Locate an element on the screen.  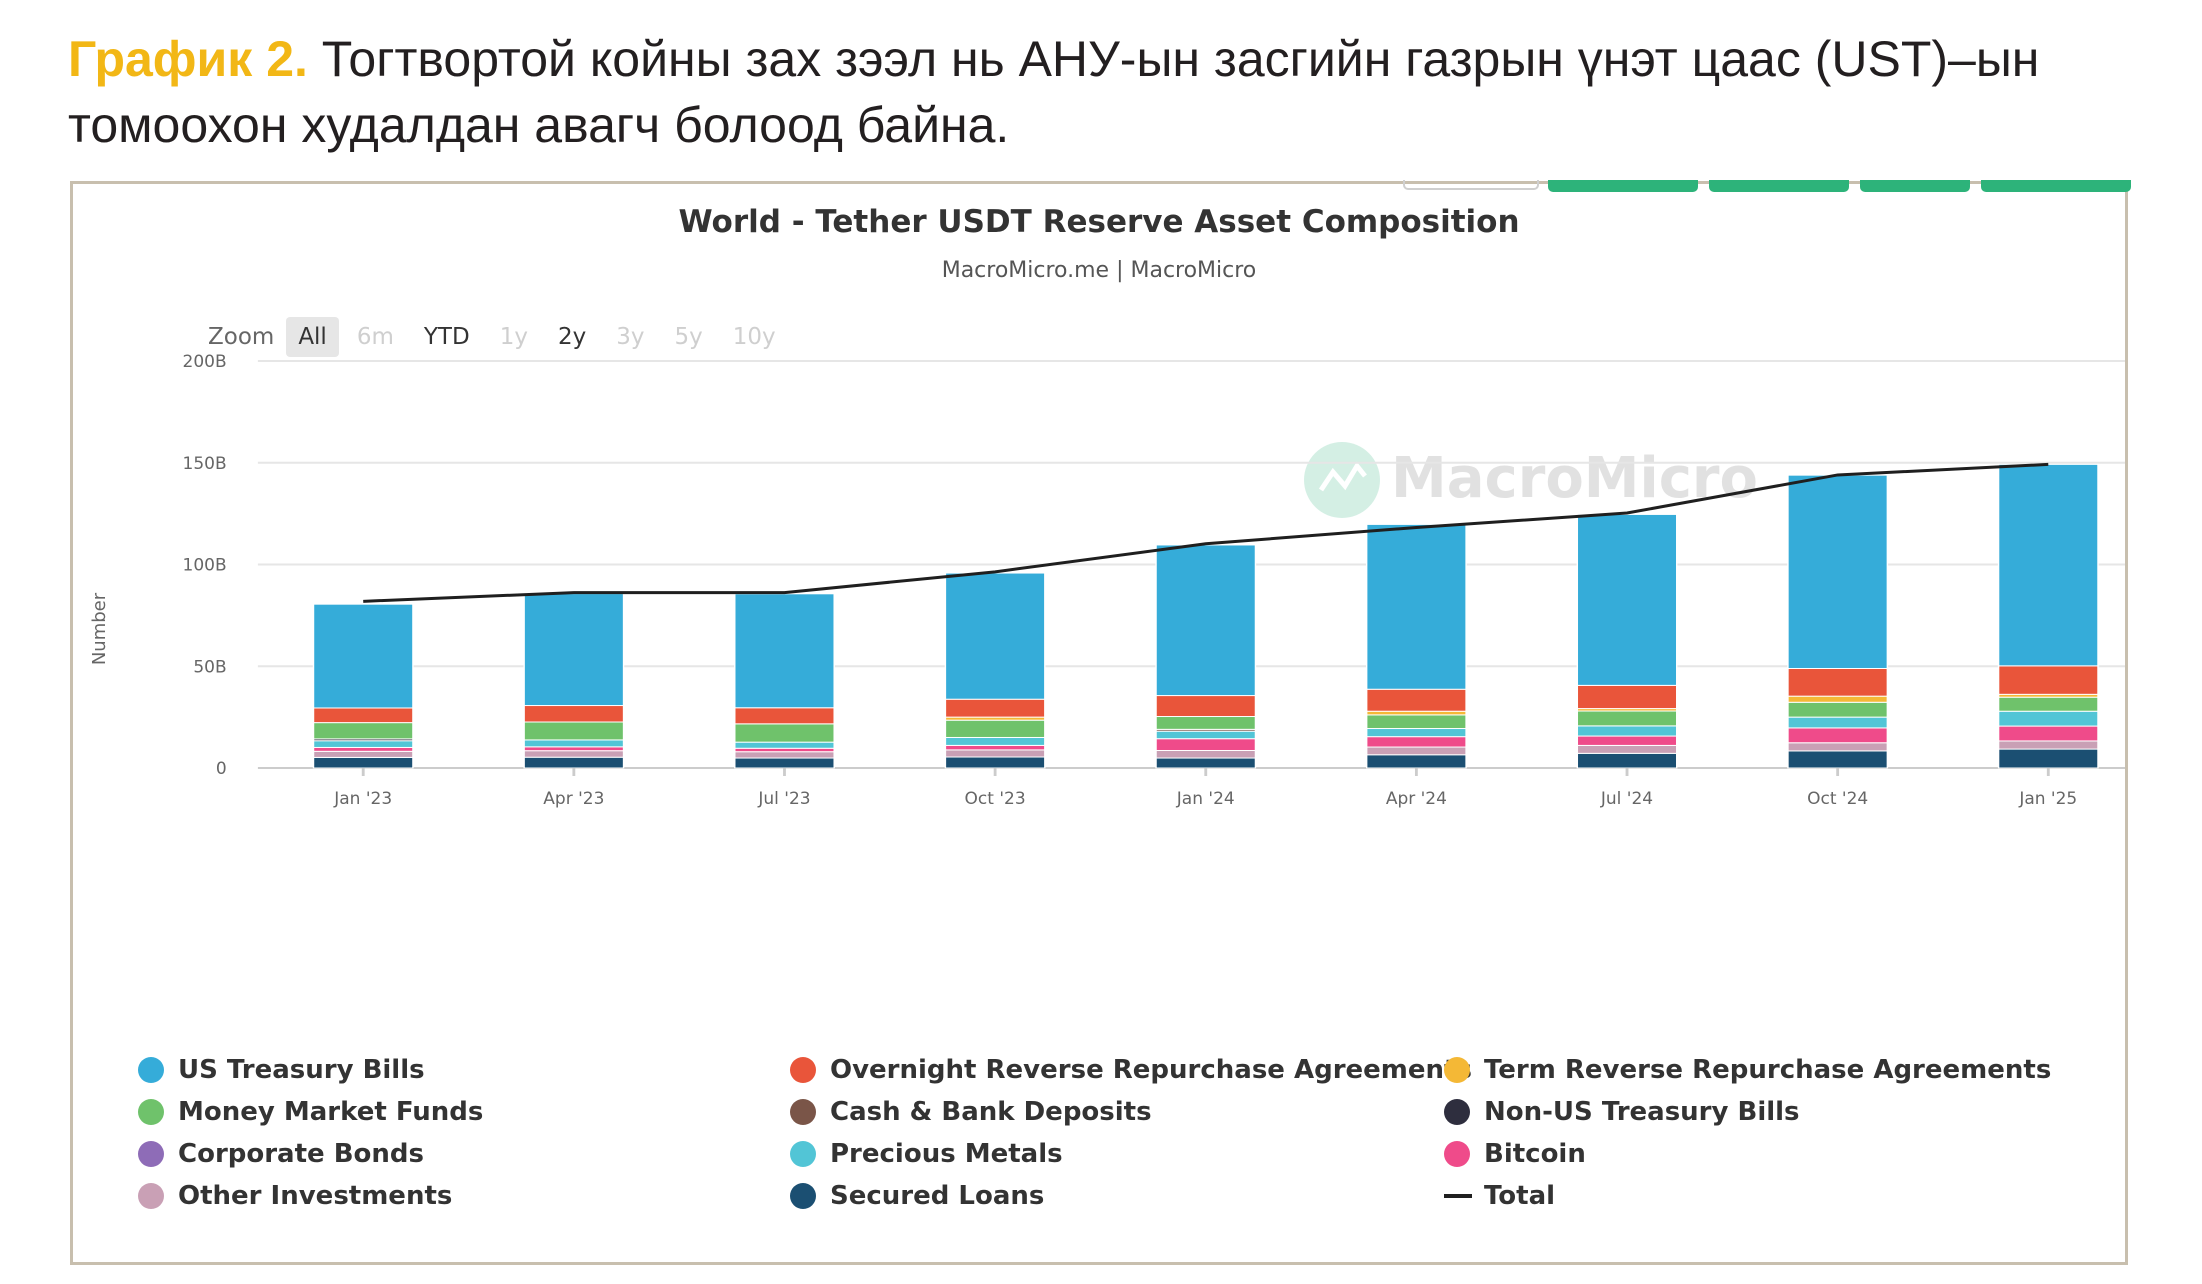
legend-item: Bitcoin is located at coordinates (1515, 1154).